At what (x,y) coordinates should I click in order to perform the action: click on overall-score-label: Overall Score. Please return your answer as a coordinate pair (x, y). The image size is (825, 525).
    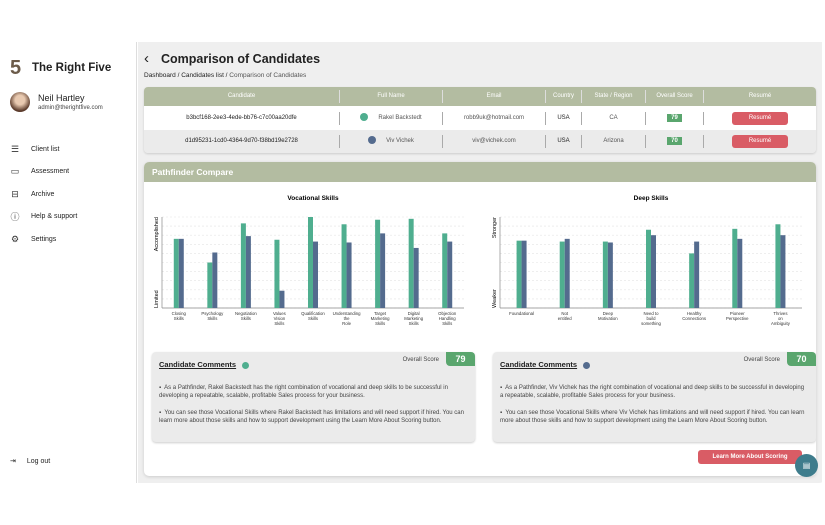
    Looking at the image, I should click on (761, 360).